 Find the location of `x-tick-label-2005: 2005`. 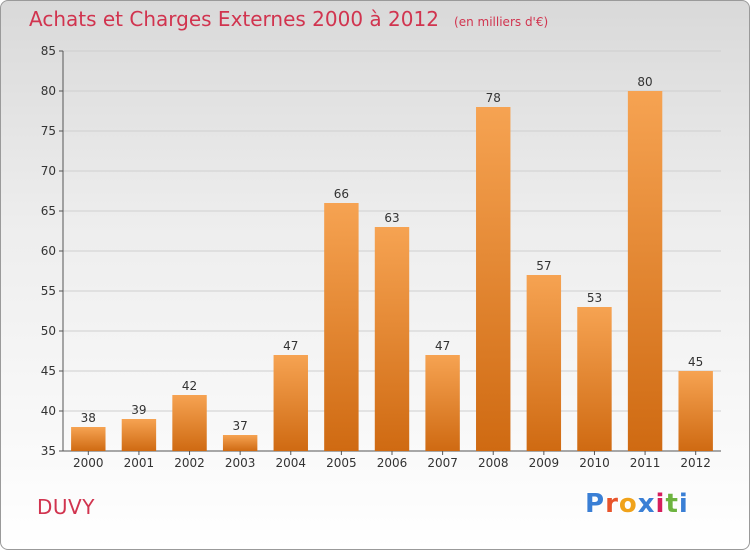

x-tick-label-2005: 2005 is located at coordinates (341, 463).